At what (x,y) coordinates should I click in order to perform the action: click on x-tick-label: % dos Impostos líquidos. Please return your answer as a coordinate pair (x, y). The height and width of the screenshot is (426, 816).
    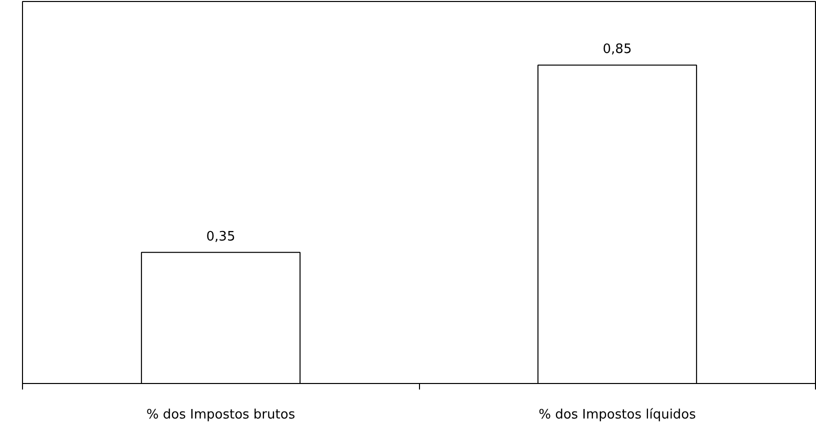
    Looking at the image, I should click on (617, 415).